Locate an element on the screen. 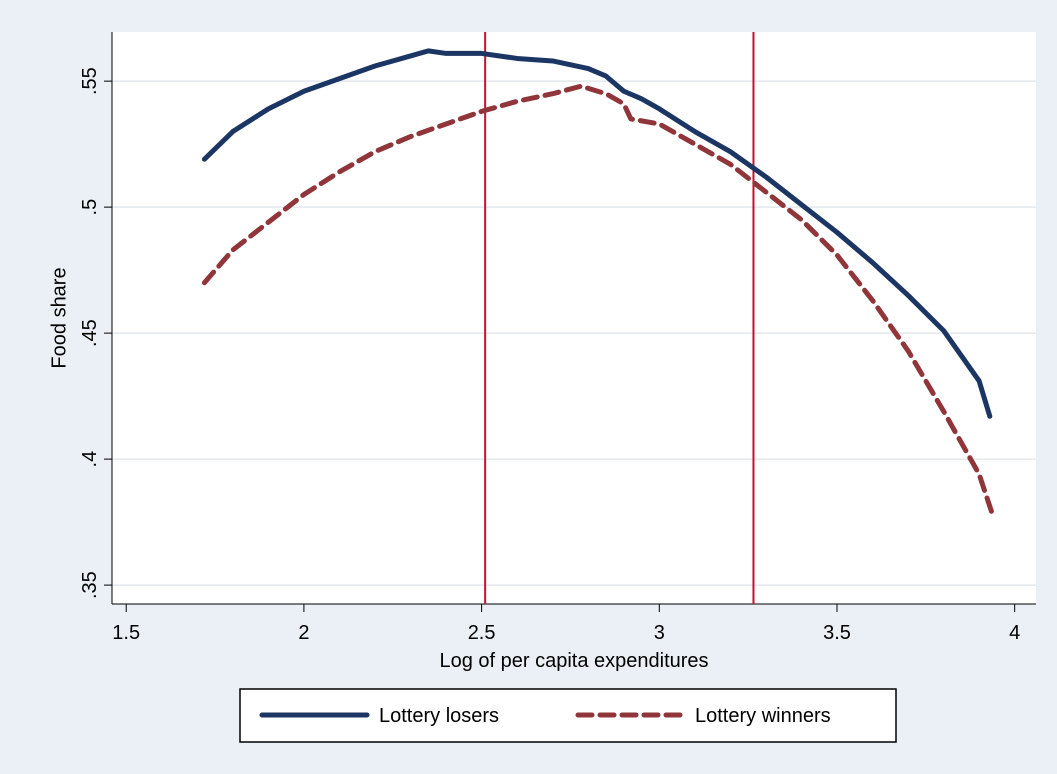 This screenshot has height=774, width=1057. legend-label: Lottery winners is located at coordinates (763, 716).